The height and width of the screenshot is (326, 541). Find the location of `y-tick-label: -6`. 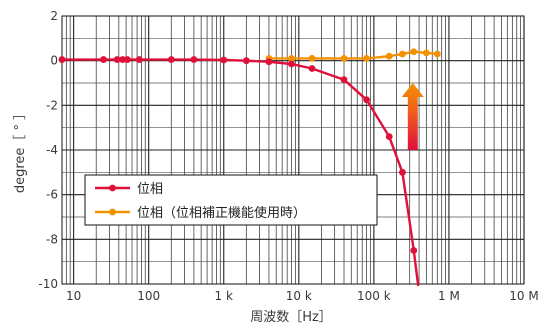

y-tick-label: -6 is located at coordinates (52, 195).